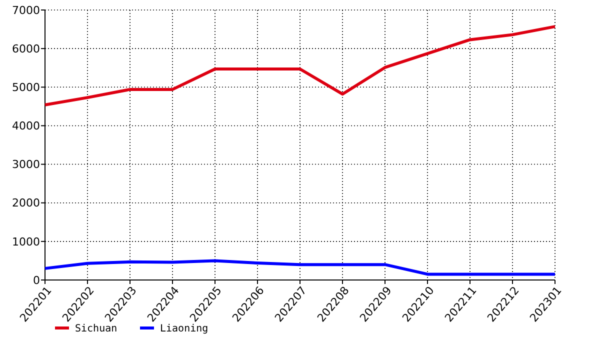 This screenshot has width=590, height=340. I want to click on y-tick-label: 5000, so click(26, 87).